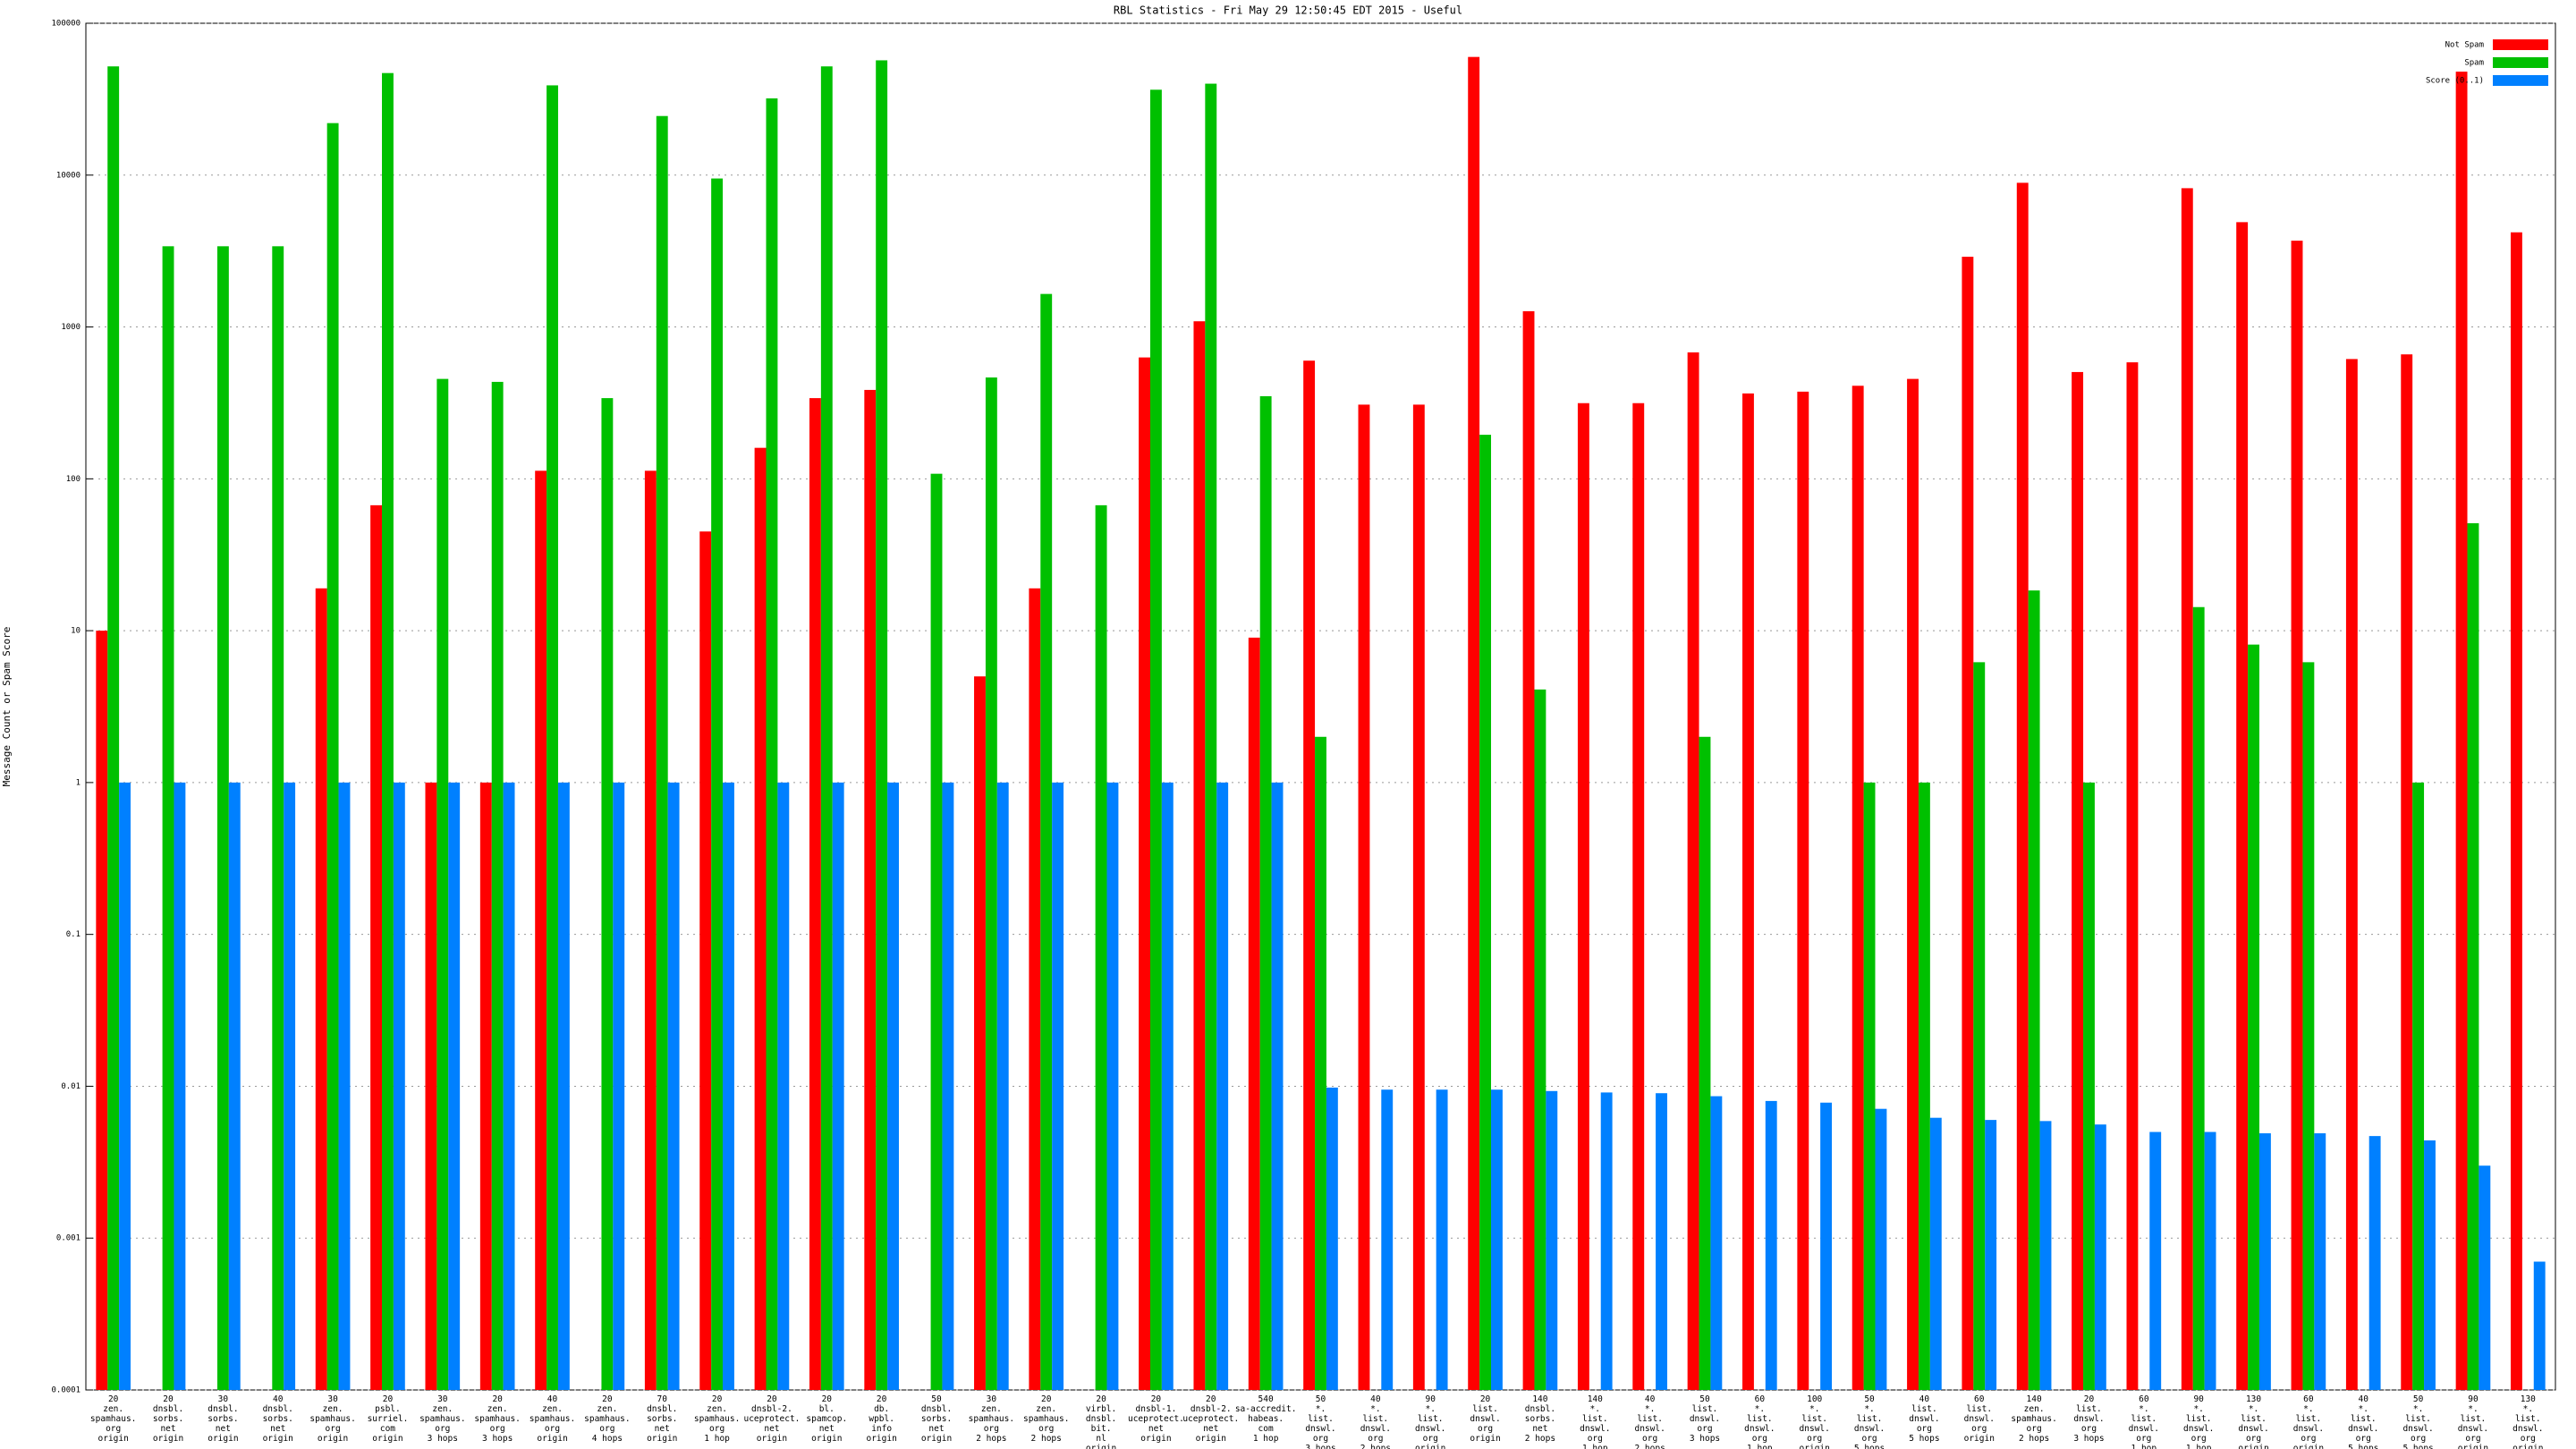 The height and width of the screenshot is (1449, 2576). Describe the element at coordinates (1595, 1421) in the screenshot. I see `x-tick-label: 140 *. list. dnswl. org 1 hop` at that location.